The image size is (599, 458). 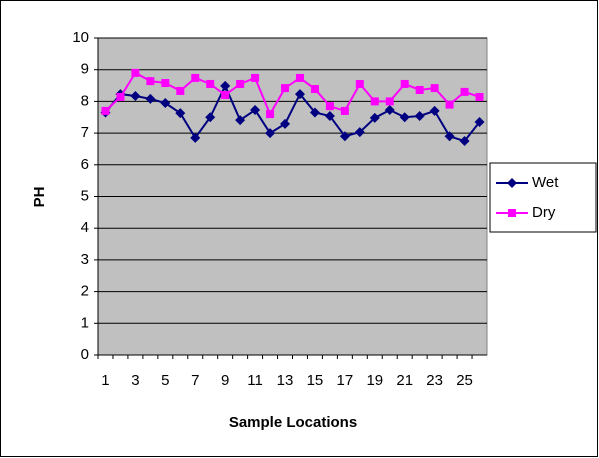 I want to click on x-tick-label: 11, so click(x=255, y=380).